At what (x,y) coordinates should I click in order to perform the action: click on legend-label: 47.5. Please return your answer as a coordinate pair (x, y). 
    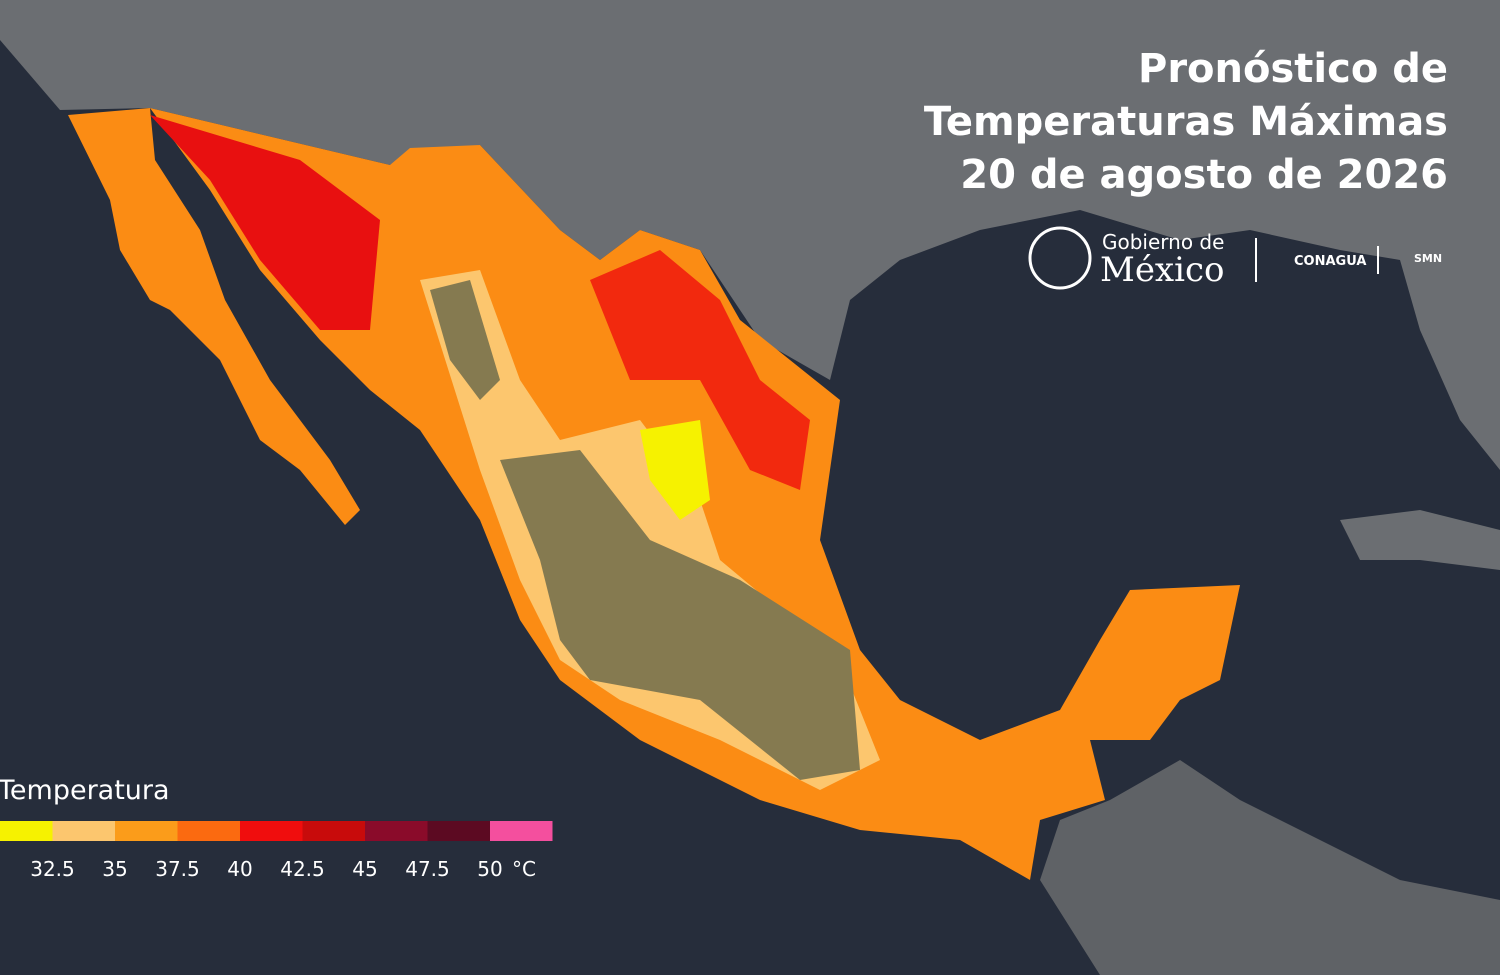
    Looking at the image, I should click on (427, 869).